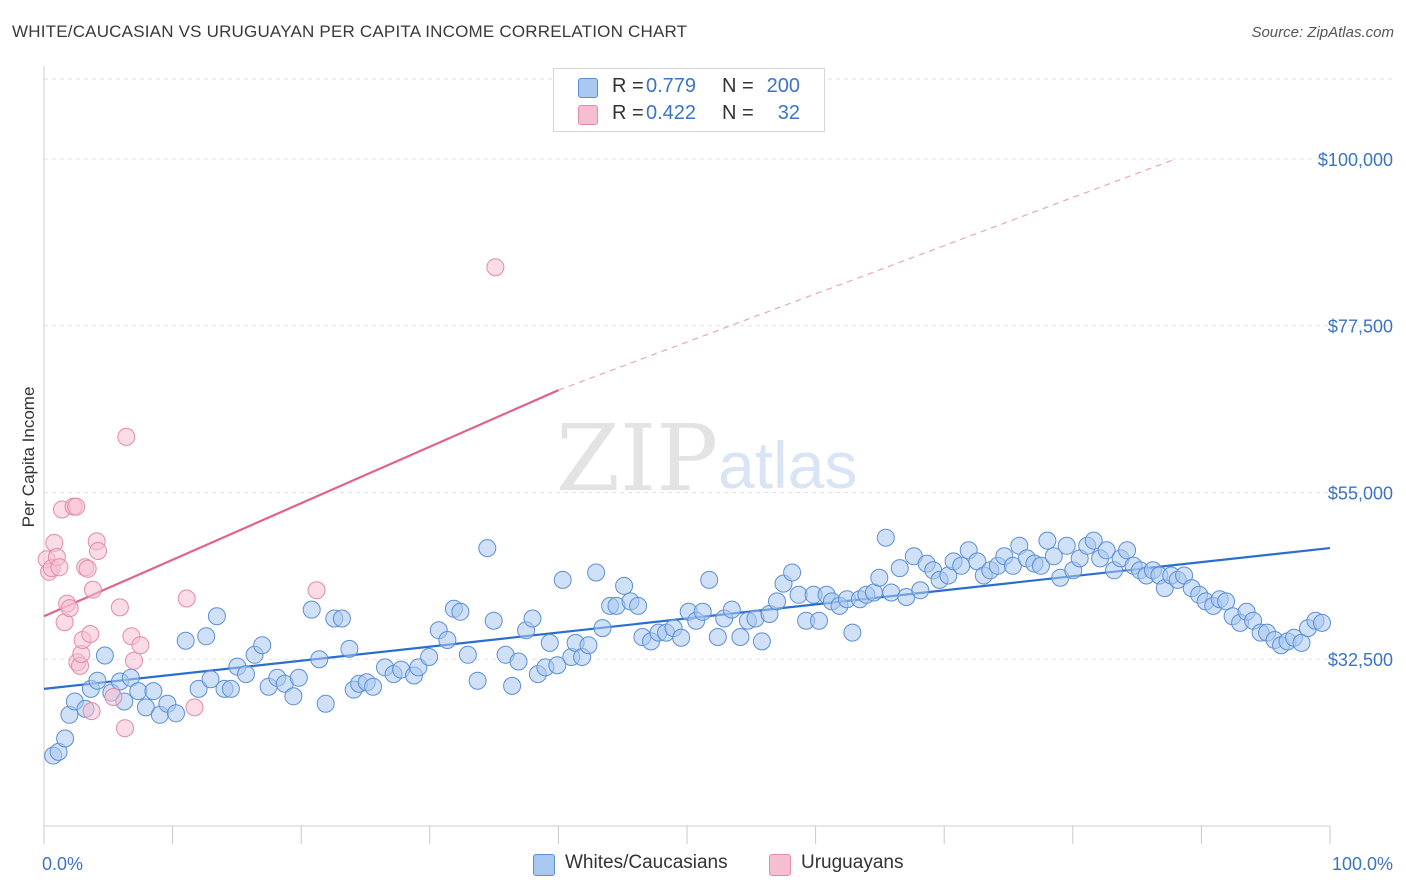  What do you see at coordinates (62, 864) in the screenshot?
I see `x-tick-label: 0.0%` at bounding box center [62, 864].